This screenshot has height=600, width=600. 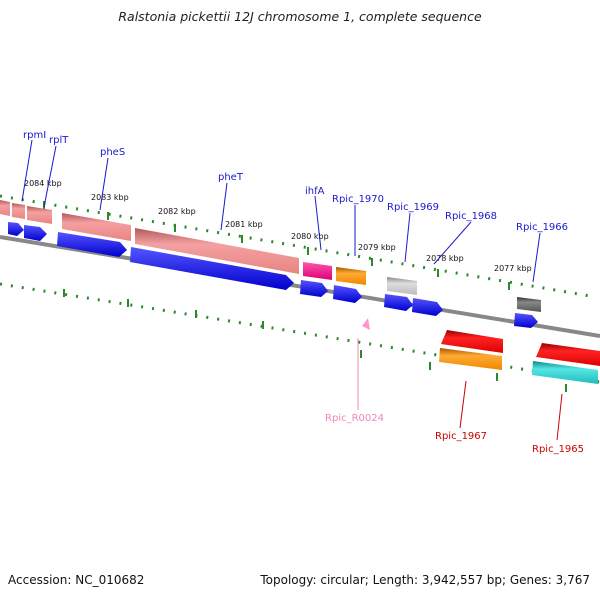 I want to click on scale-label: 2078 kbp, so click(x=445, y=258).